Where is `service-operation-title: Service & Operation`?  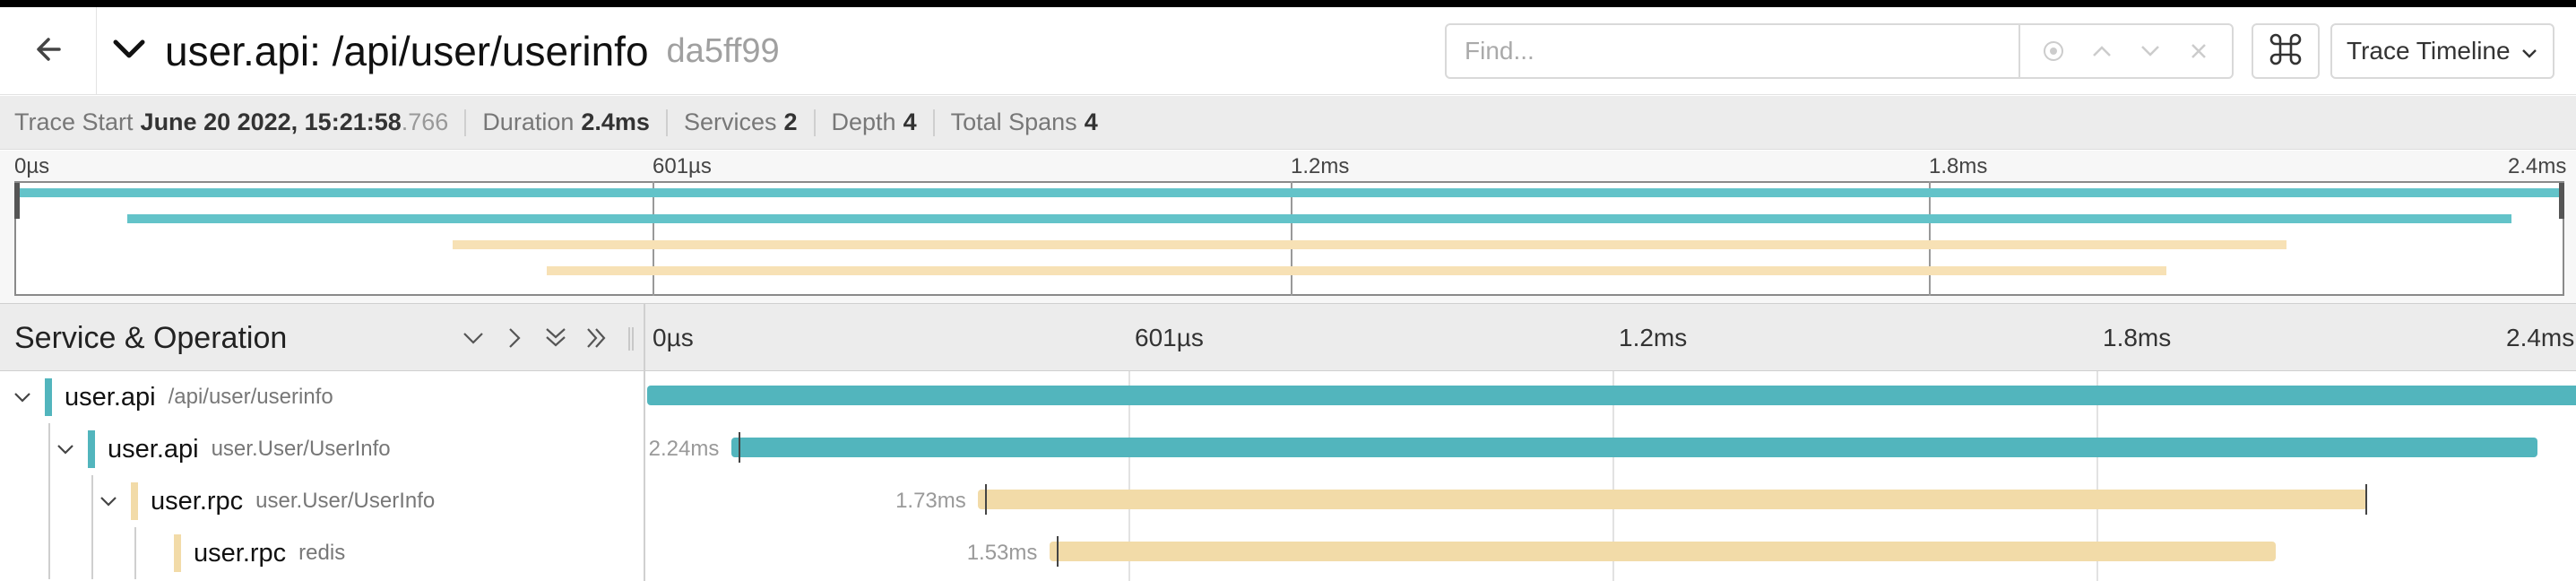
service-operation-title: Service & Operation is located at coordinates (151, 337).